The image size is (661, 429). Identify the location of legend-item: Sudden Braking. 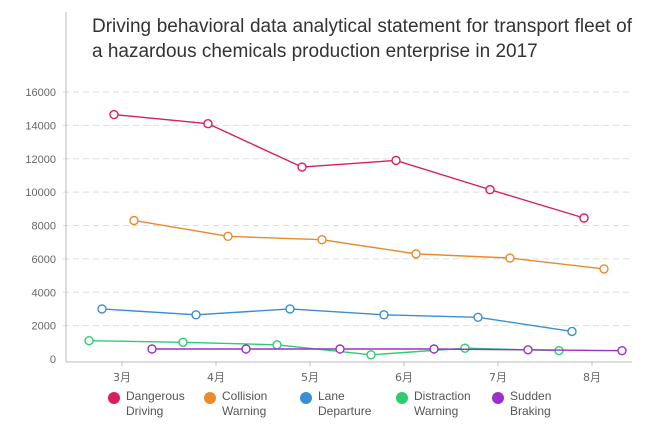
(540, 404).